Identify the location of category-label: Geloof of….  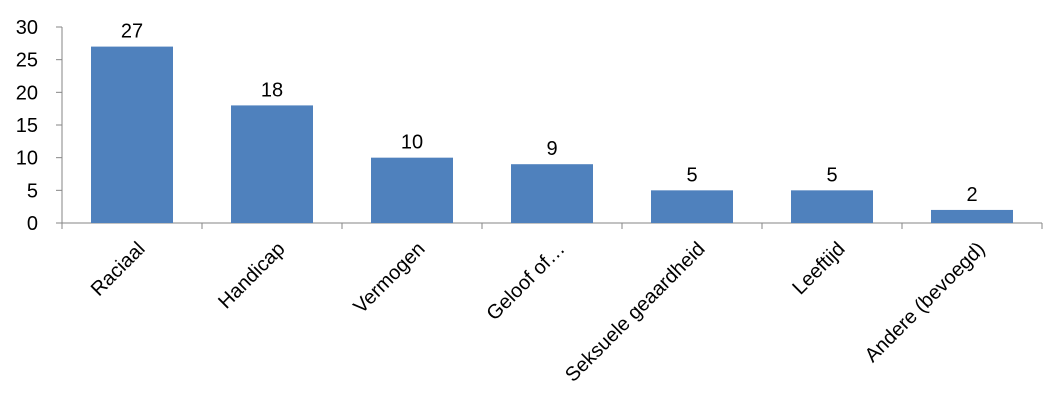
(525, 281).